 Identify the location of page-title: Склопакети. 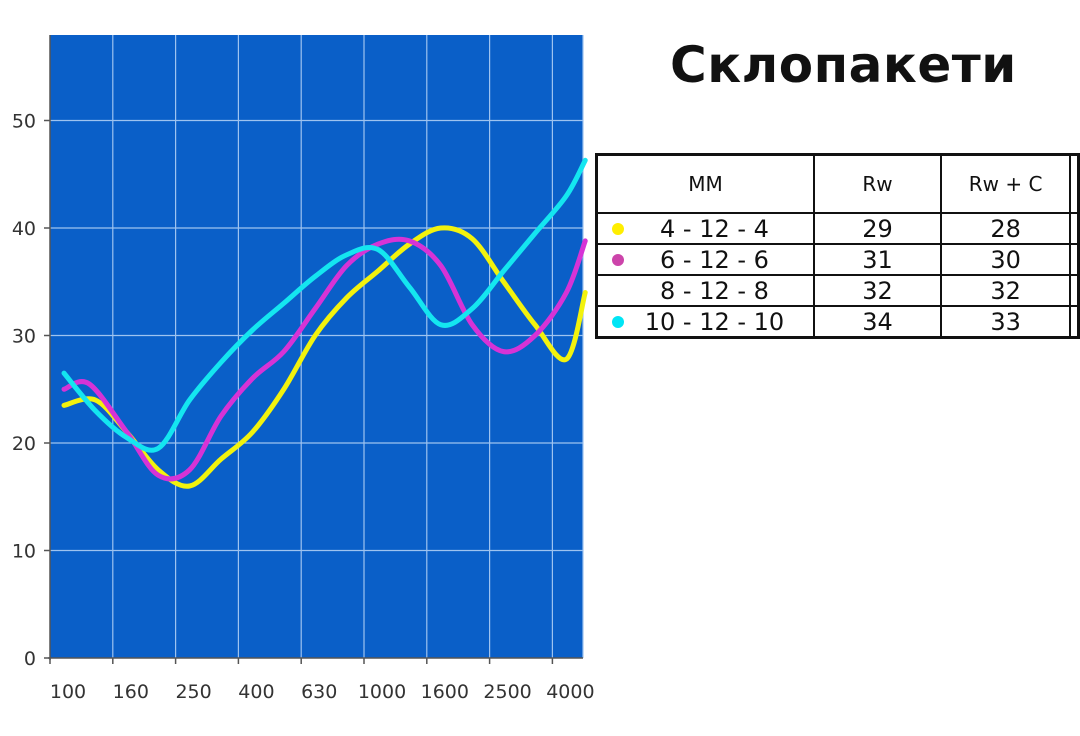
(843, 65).